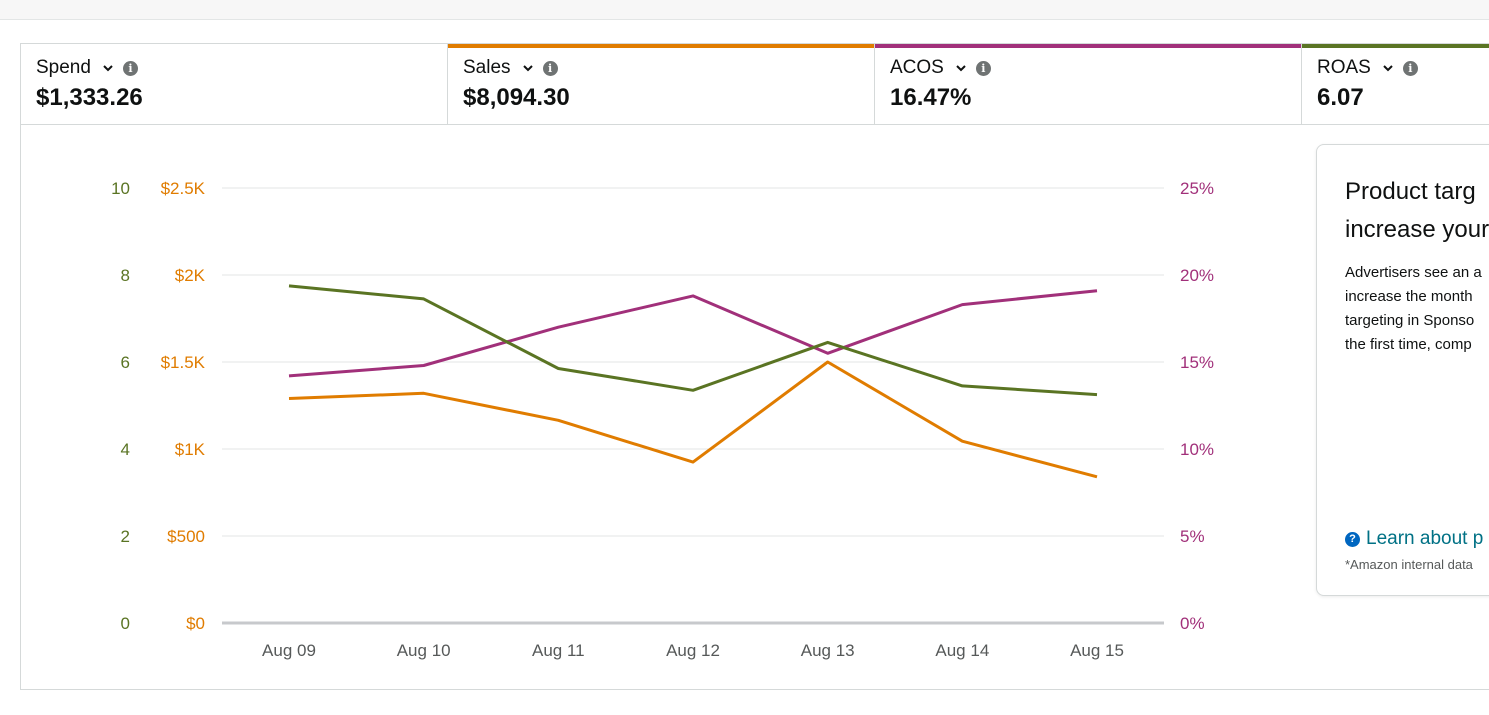  I want to click on y-tick-label-sales: $0, so click(195, 623).